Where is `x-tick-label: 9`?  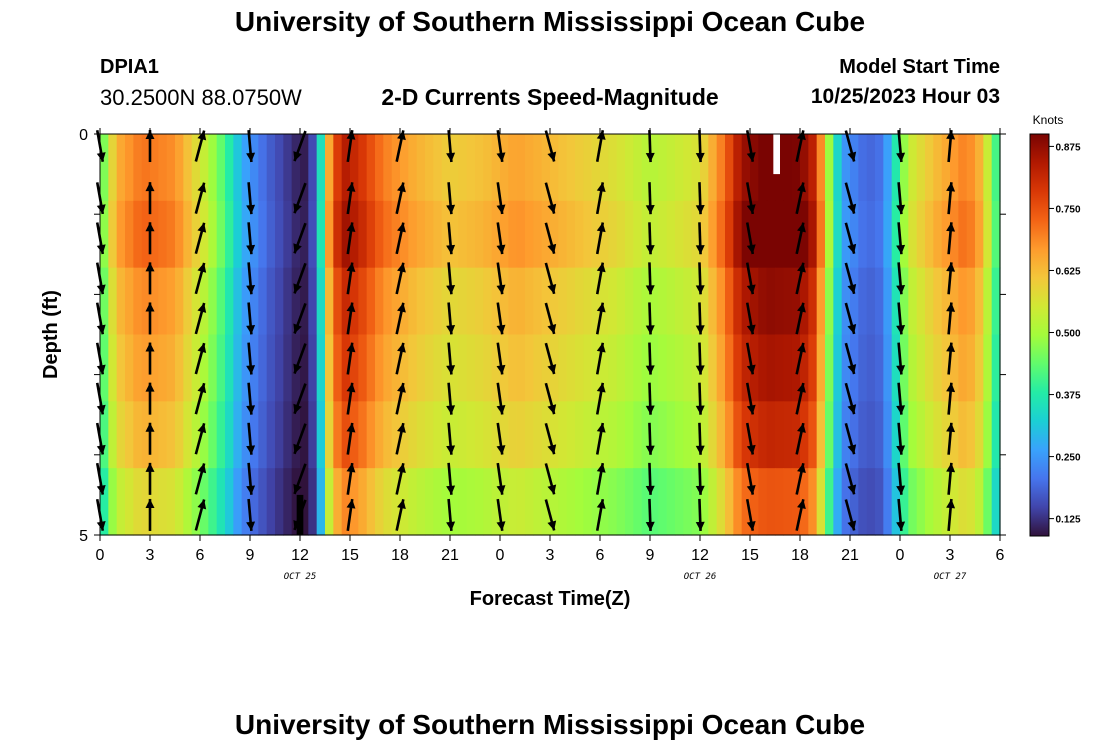 x-tick-label: 9 is located at coordinates (650, 555).